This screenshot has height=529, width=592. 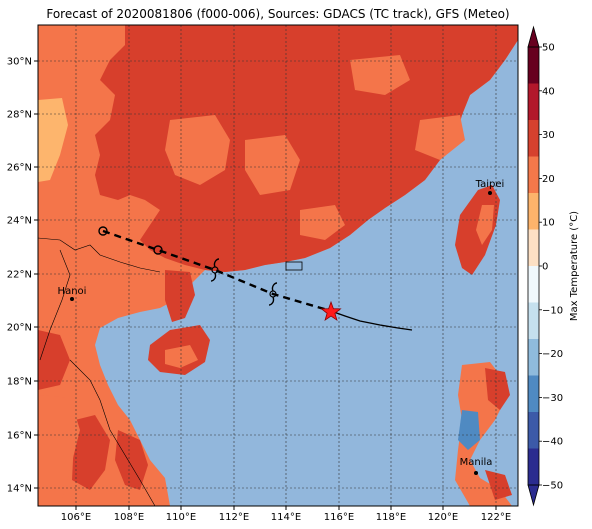 What do you see at coordinates (286, 517) in the screenshot?
I see `lon-label: 114°E` at bounding box center [286, 517].